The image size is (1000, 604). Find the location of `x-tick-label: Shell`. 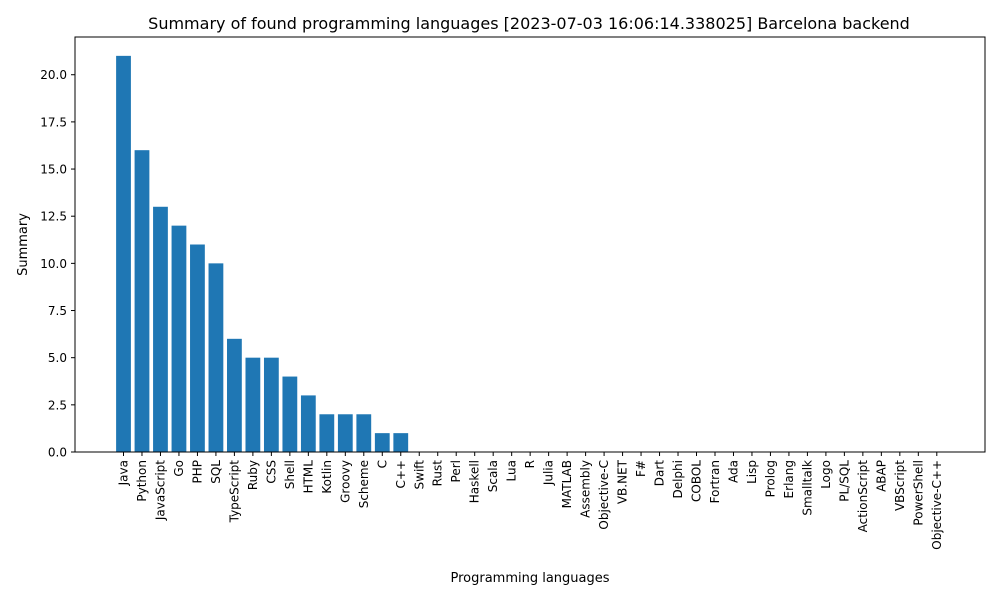

x-tick-label: Shell is located at coordinates (290, 474).